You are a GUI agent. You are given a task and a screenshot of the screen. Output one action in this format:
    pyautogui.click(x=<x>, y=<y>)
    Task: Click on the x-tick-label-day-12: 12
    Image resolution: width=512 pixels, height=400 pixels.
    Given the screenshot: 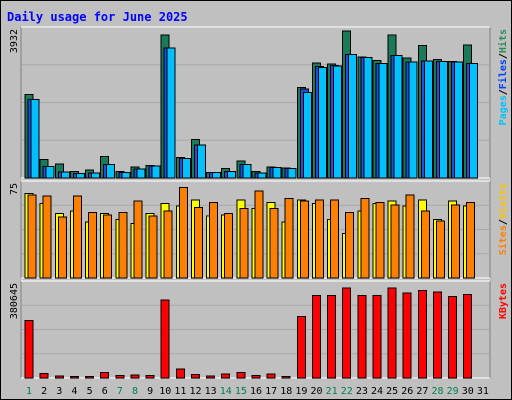 What is the action you would take?
    pyautogui.click(x=195, y=391)
    